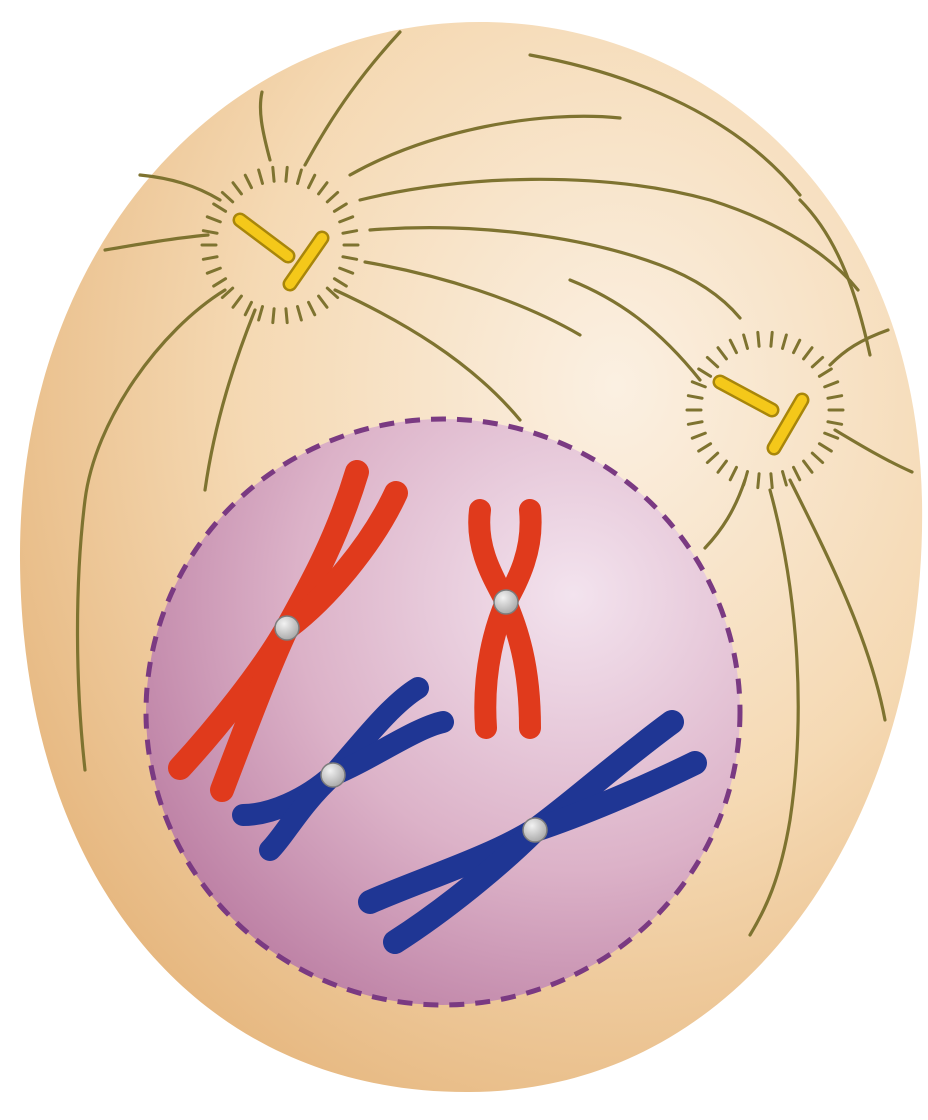  I want to click on chromosome-red-long, so click(288, 631).